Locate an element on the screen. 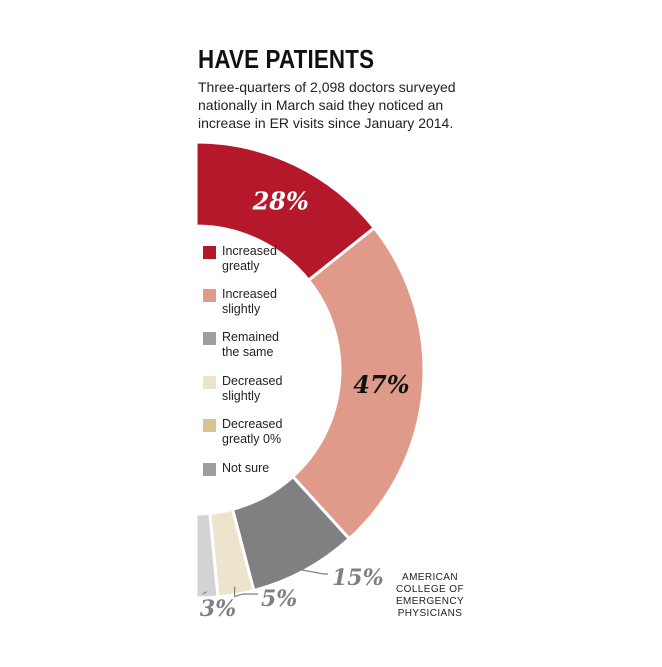  legend-label-increased-greatly: Increased greatly is located at coordinates (249, 258).